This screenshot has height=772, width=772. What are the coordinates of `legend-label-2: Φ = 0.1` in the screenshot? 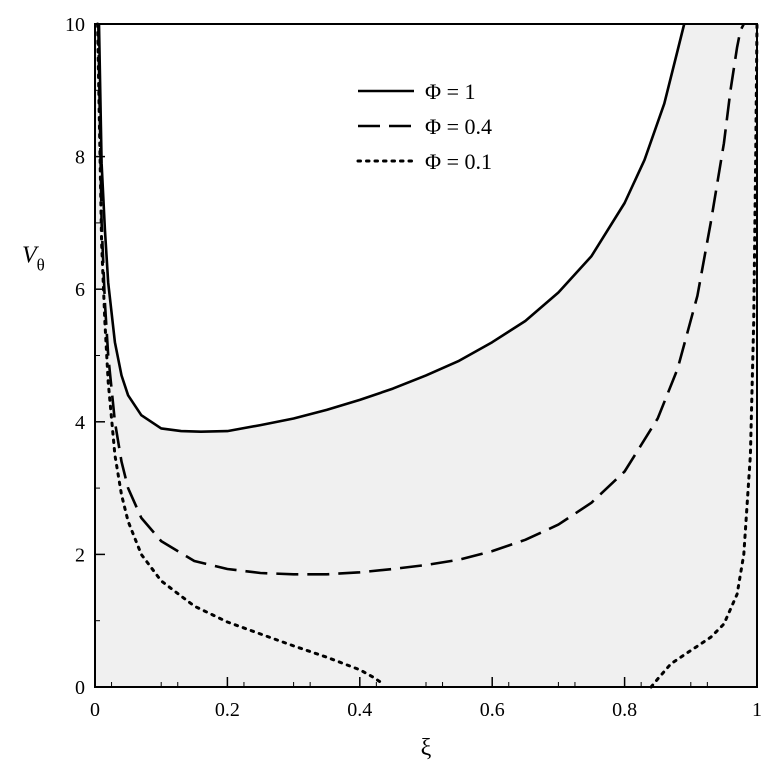 It's located at (458, 161).